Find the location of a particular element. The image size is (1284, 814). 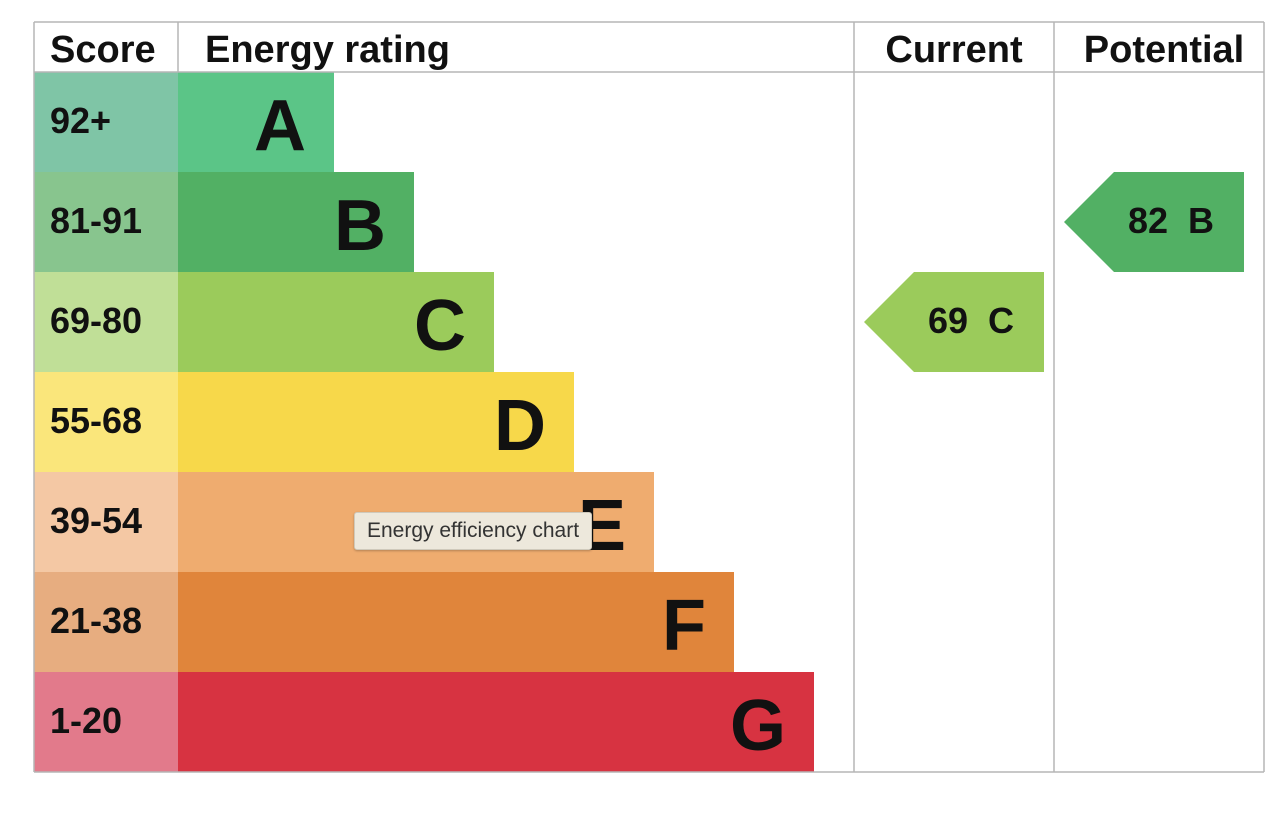

score-cell-d is located at coordinates (106, 422).